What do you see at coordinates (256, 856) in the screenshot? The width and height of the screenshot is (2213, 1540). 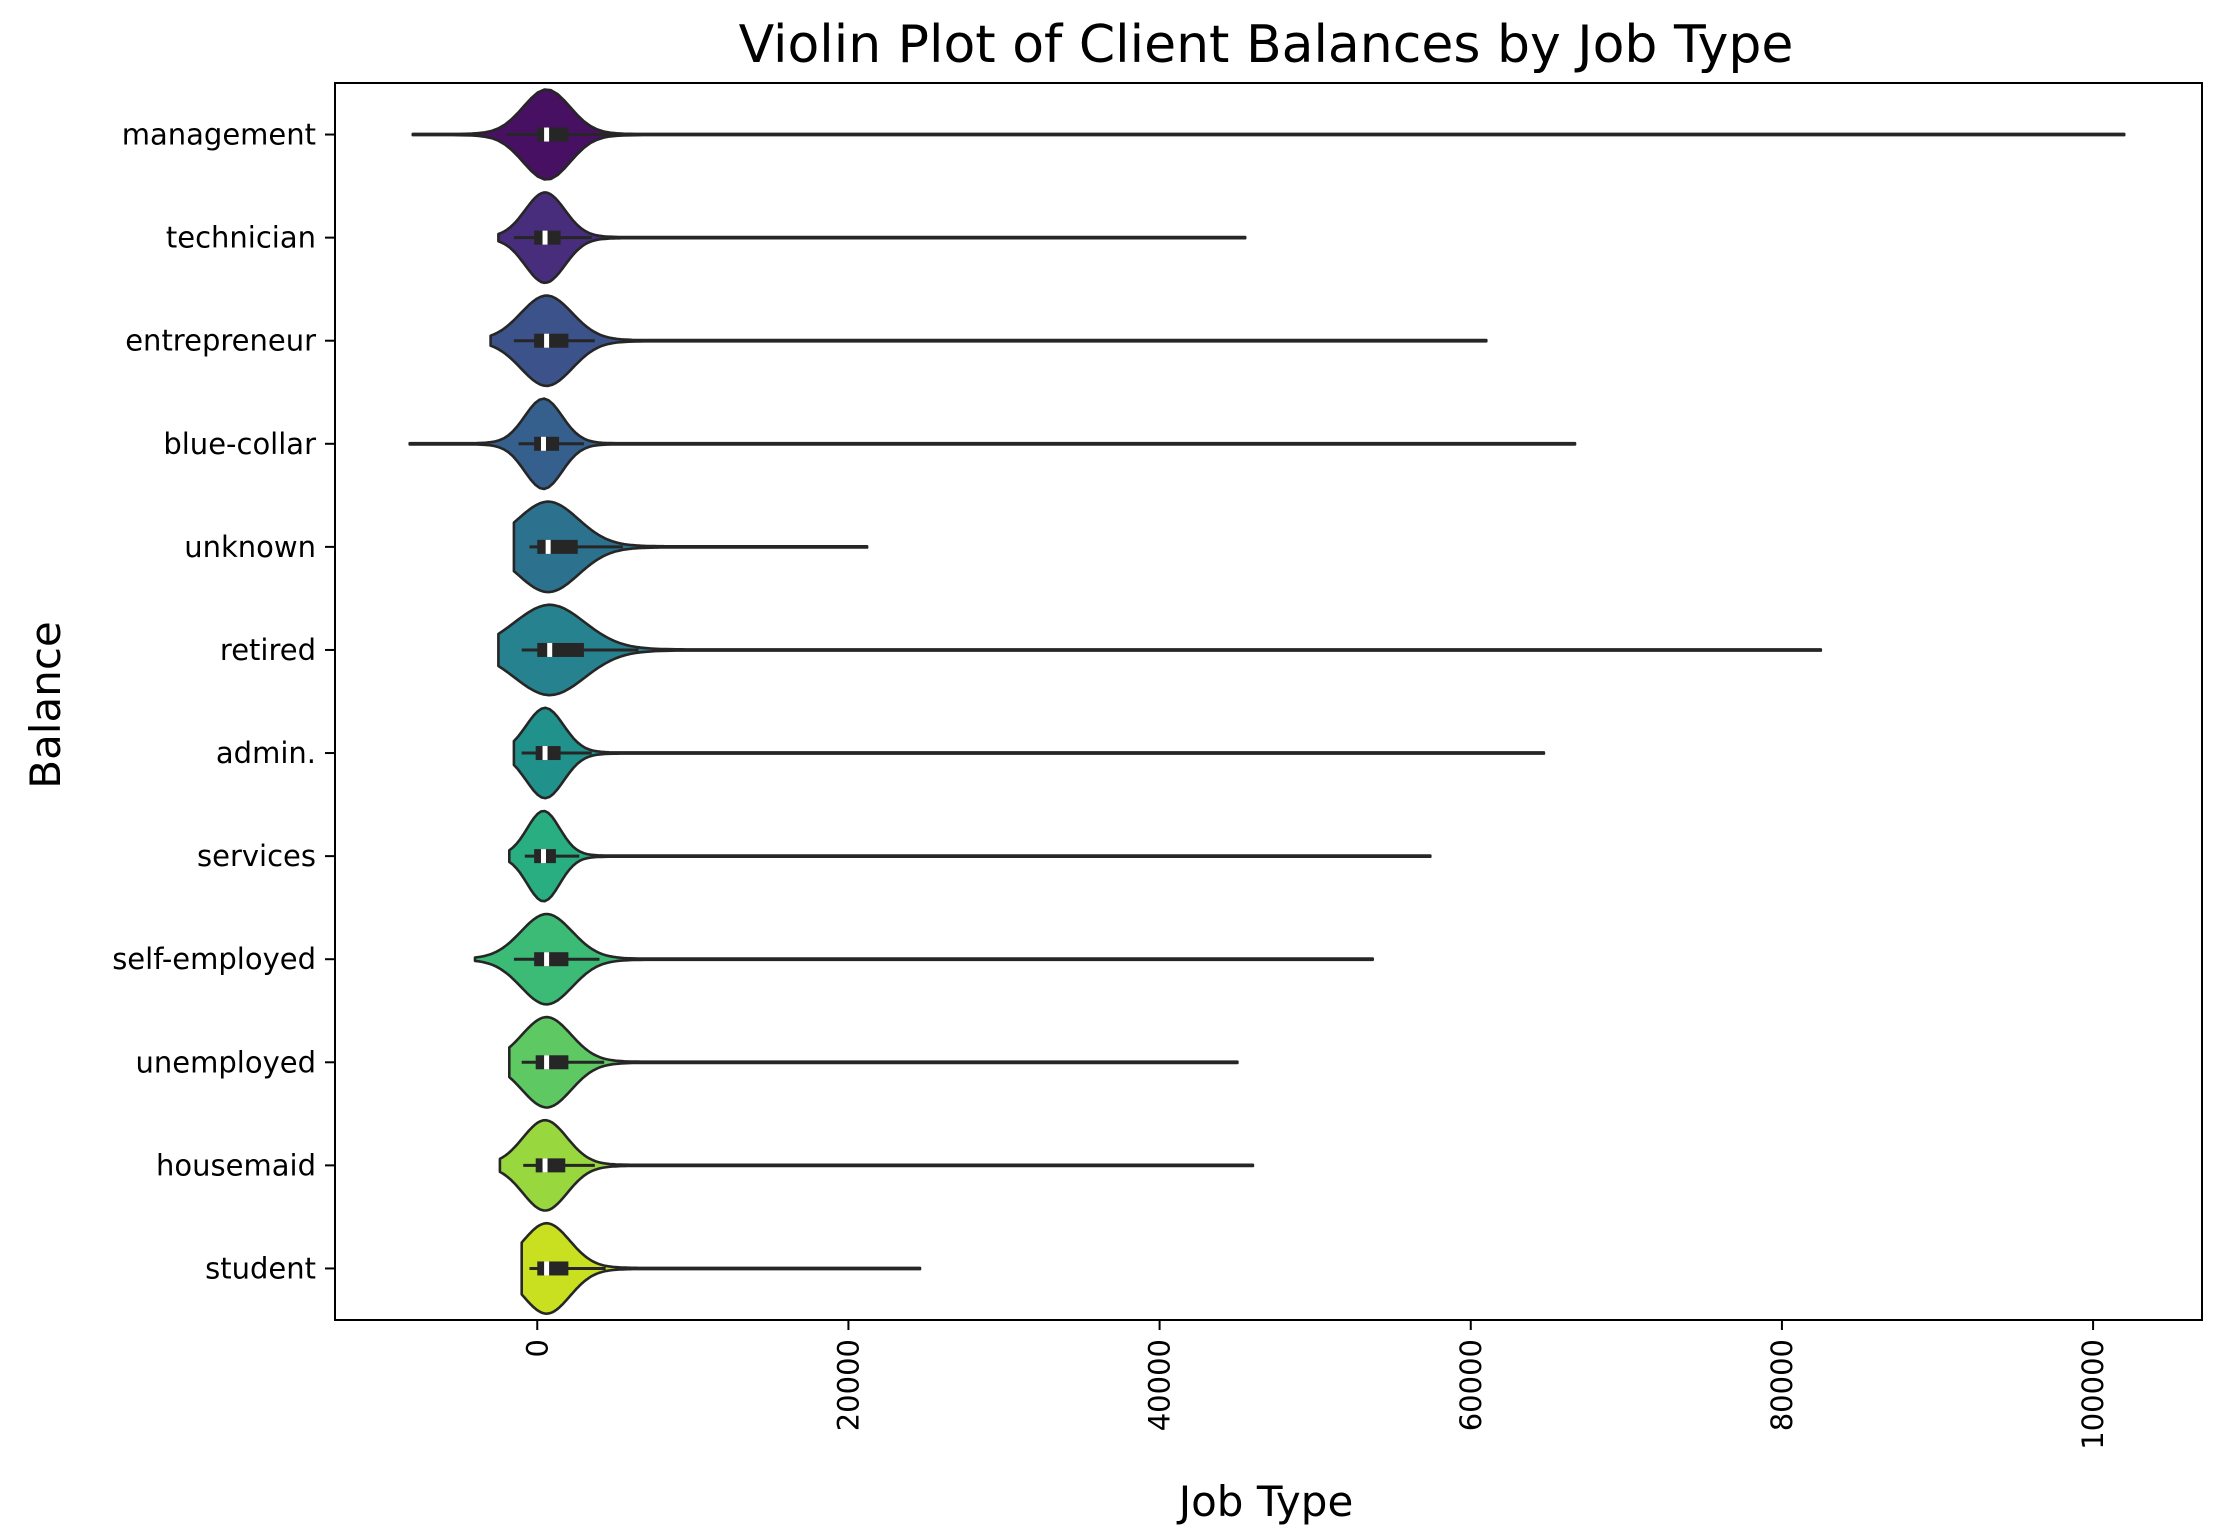 I see `y-tick-label: services` at bounding box center [256, 856].